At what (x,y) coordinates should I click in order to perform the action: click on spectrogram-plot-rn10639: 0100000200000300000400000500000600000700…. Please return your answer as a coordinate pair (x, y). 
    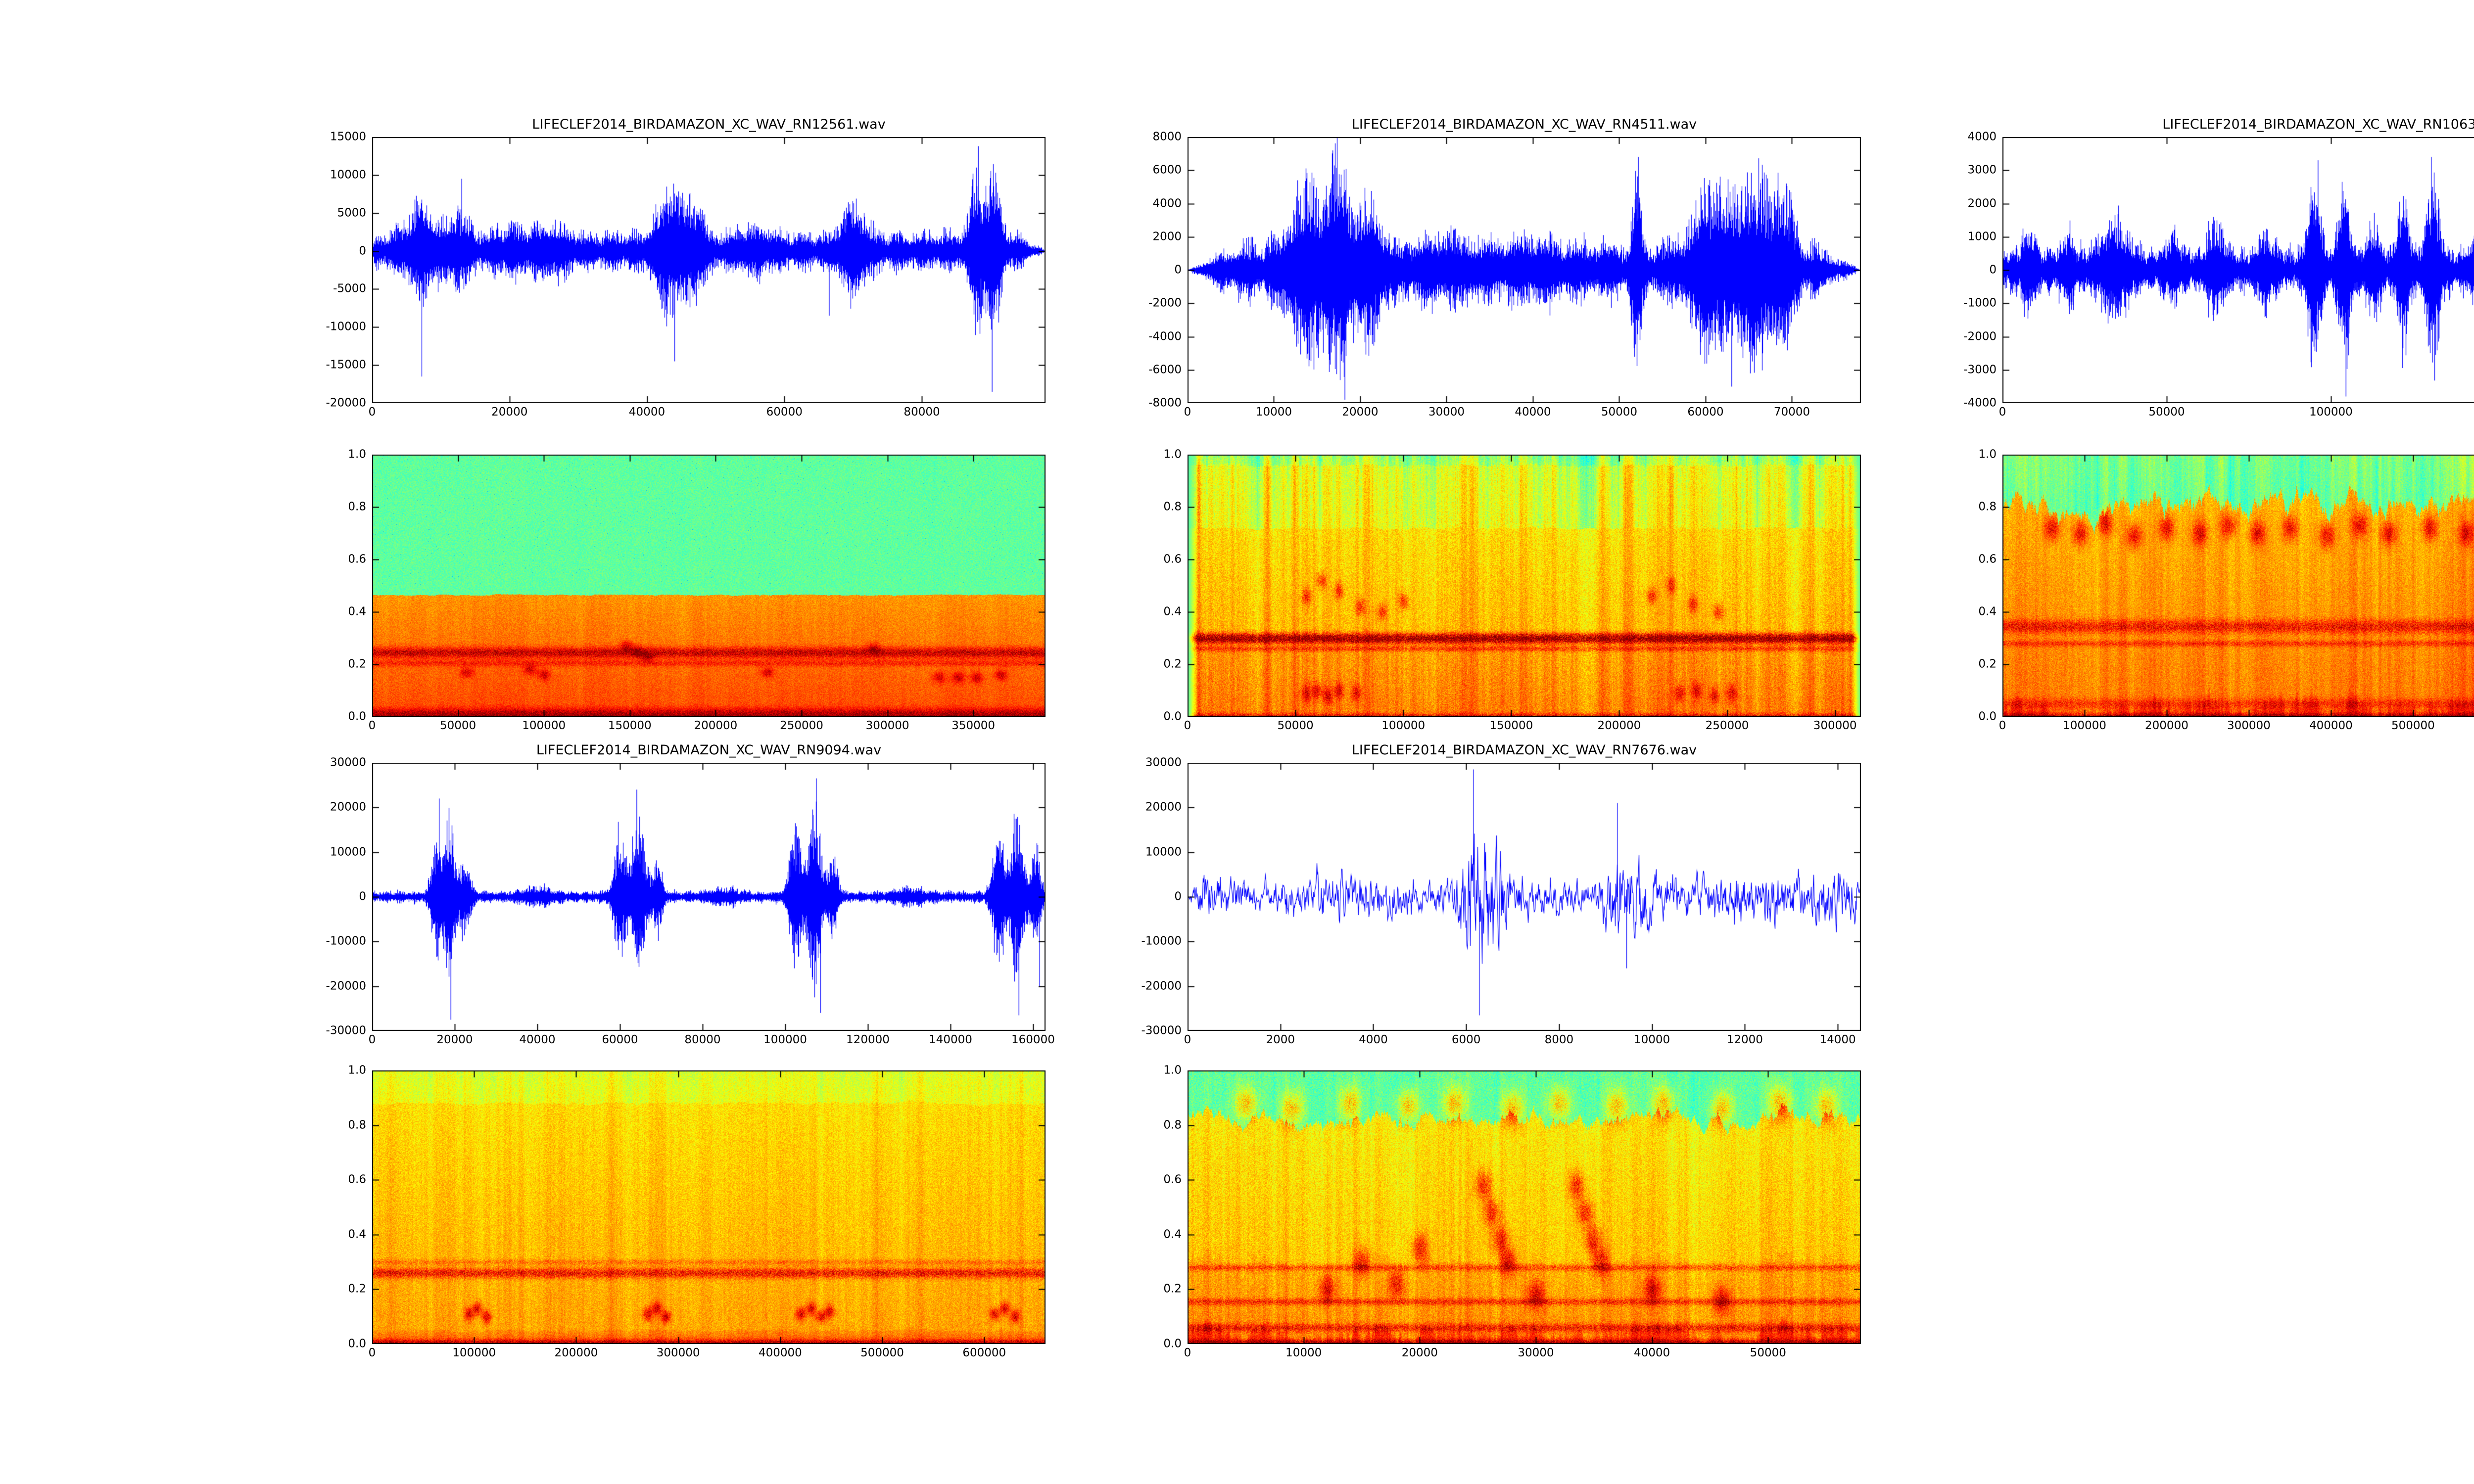
    Looking at the image, I should click on (2226, 590).